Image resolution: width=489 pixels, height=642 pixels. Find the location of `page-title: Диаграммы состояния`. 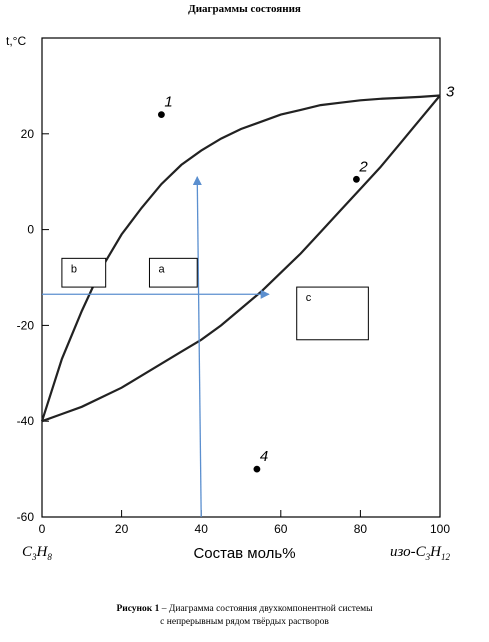

page-title: Диаграммы состояния is located at coordinates (244, 9).